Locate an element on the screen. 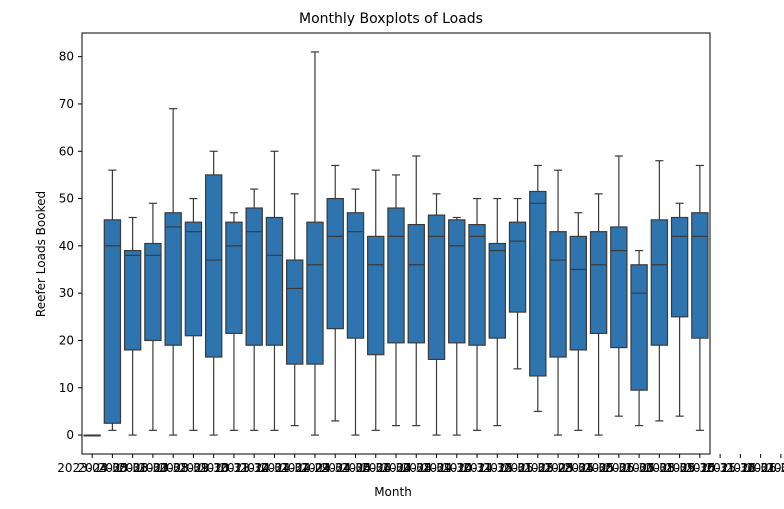 Image resolution: width=784 pixels, height=509 pixels. x-tick-label: 2023-04-30 is located at coordinates (92, 468).